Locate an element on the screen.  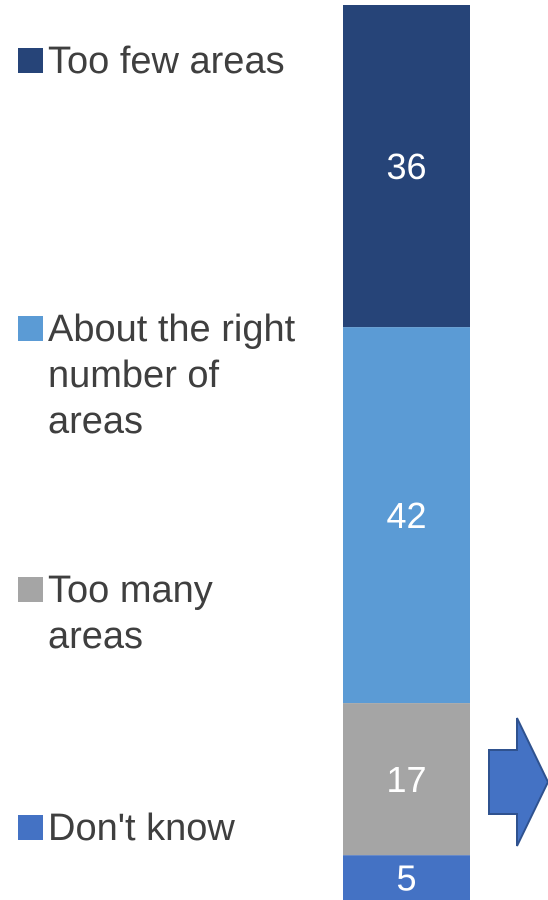
legend-item-too-few: Too few areas is located at coordinates (158, 61).